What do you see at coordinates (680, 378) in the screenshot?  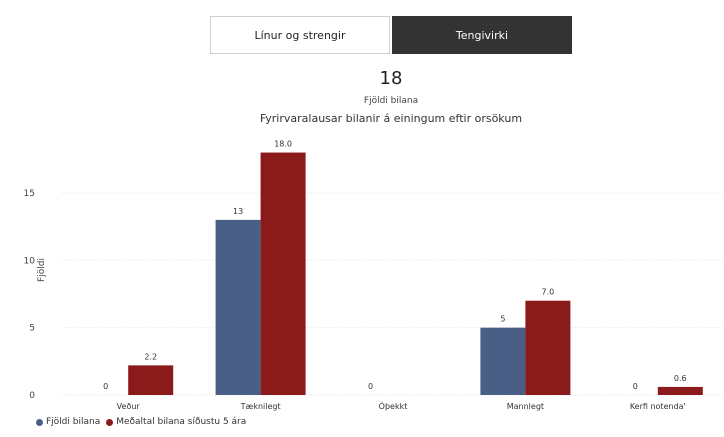 I see `data-label: 0.6` at bounding box center [680, 378].